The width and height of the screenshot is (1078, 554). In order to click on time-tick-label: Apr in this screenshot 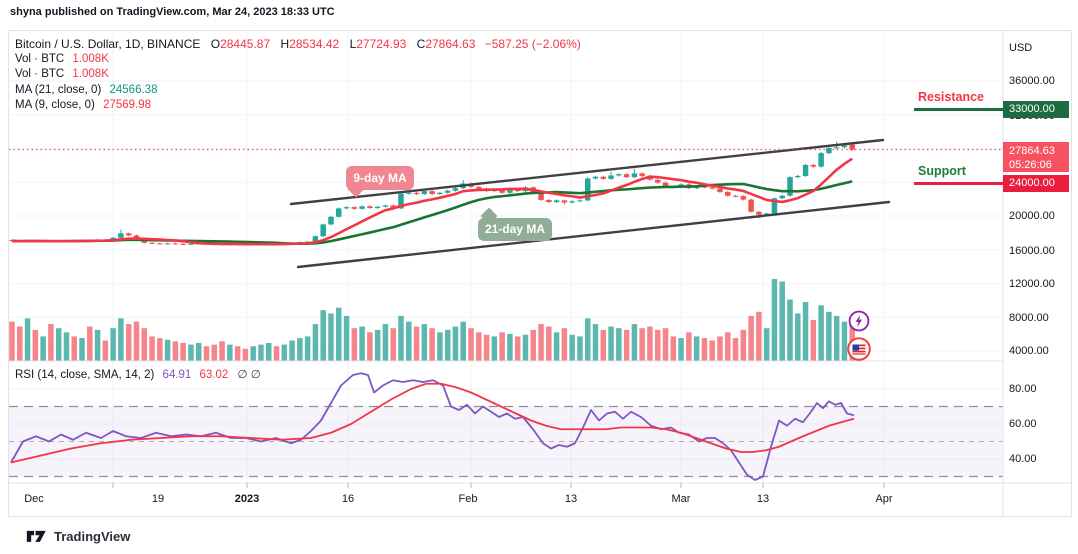, I will do `click(884, 499)`.